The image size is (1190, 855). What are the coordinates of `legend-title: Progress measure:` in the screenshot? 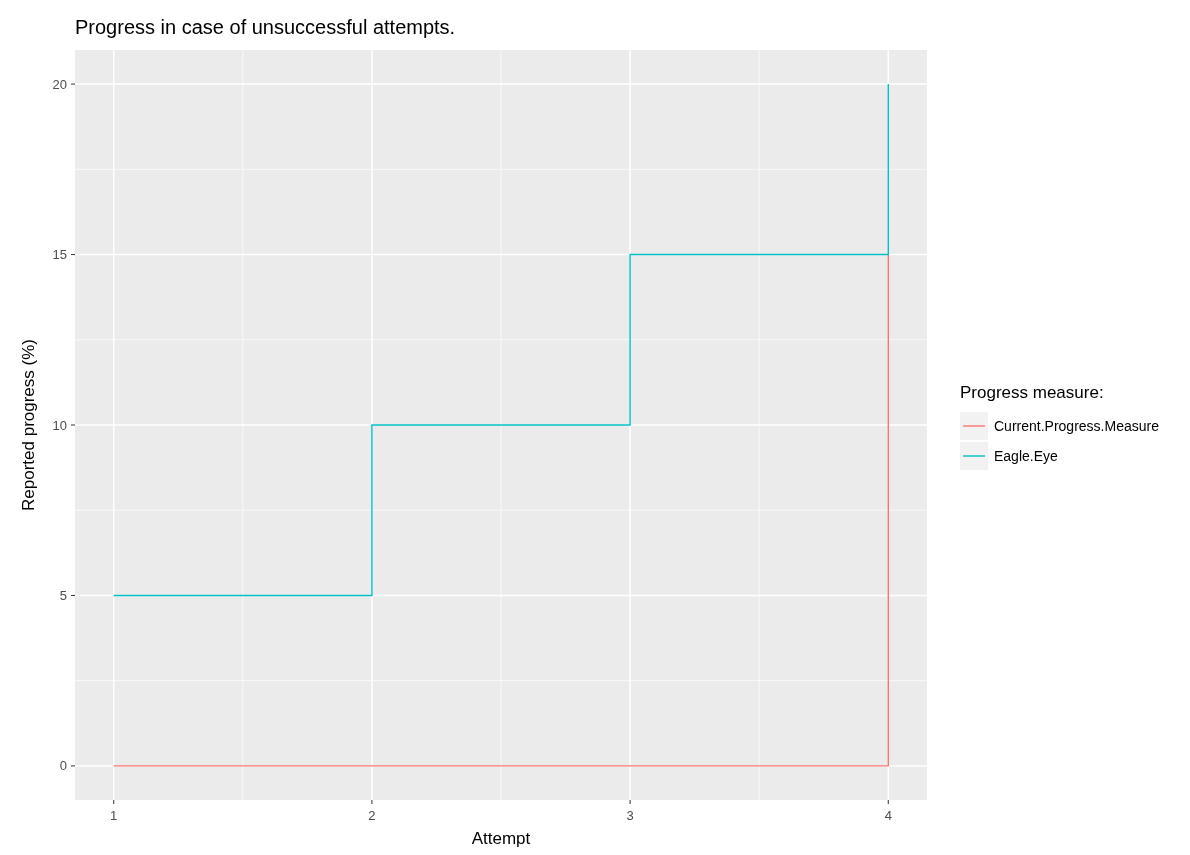 It's located at (1032, 392).